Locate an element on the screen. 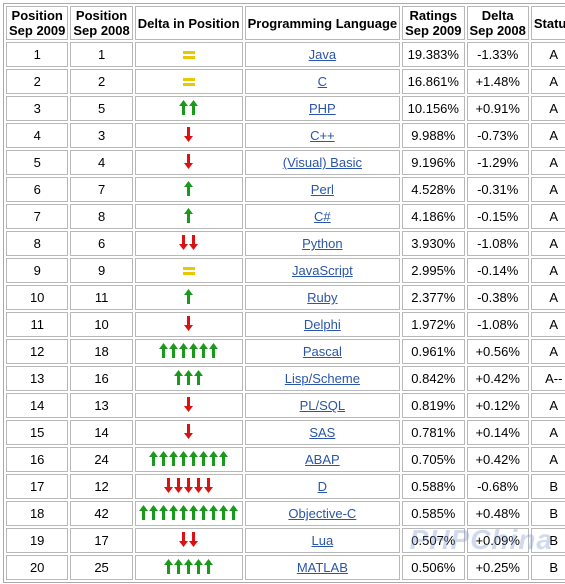 The width and height of the screenshot is (565, 584). delta-rating-cell: -0.31% is located at coordinates (497, 189).